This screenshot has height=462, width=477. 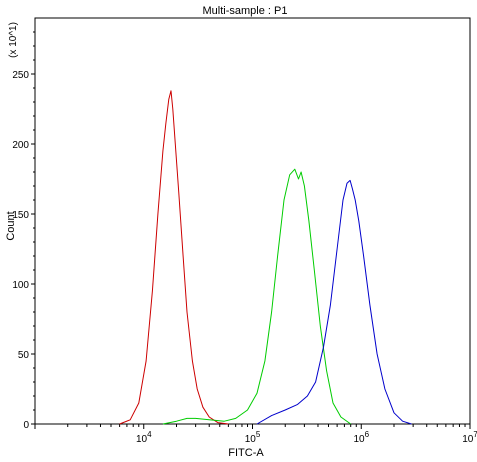 I want to click on x-tick-label: 10⁵, so click(x=253, y=437).